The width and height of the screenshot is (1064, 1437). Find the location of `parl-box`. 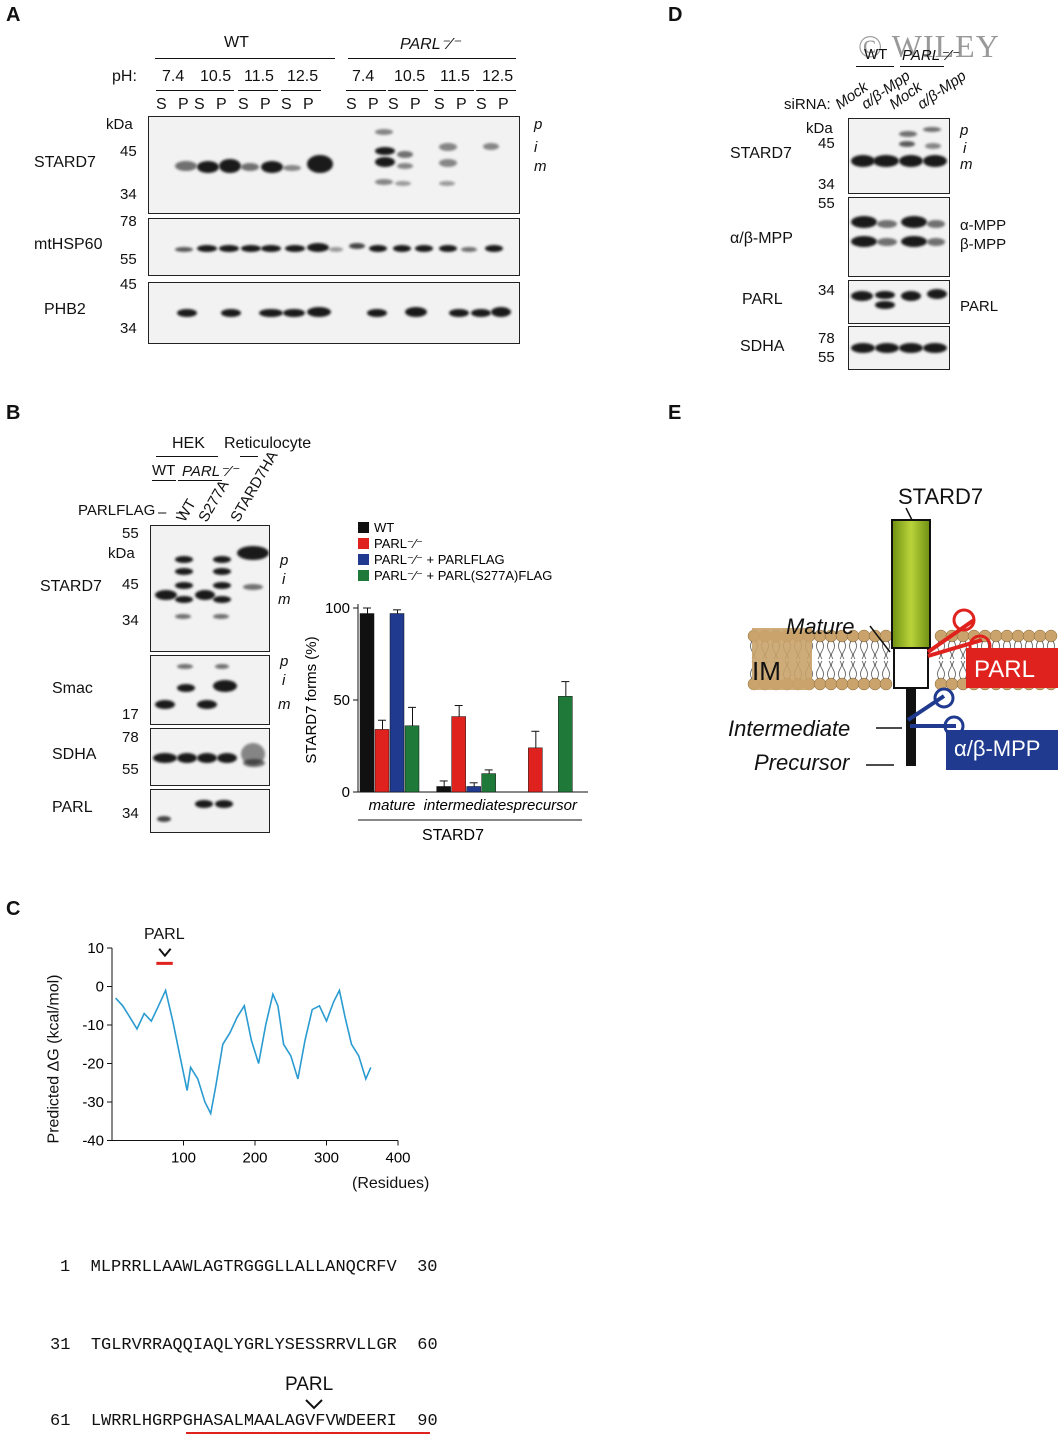

parl-box is located at coordinates (1012, 668).